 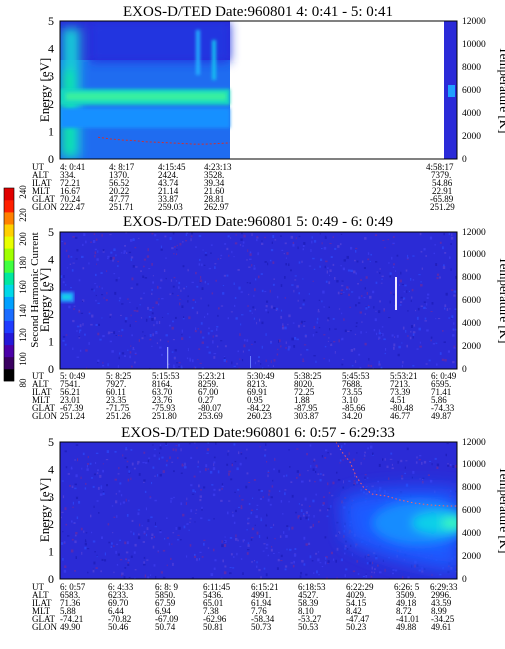 What do you see at coordinates (406, 595) in the screenshot?
I see `orbit-cell: 3509.` at bounding box center [406, 595].